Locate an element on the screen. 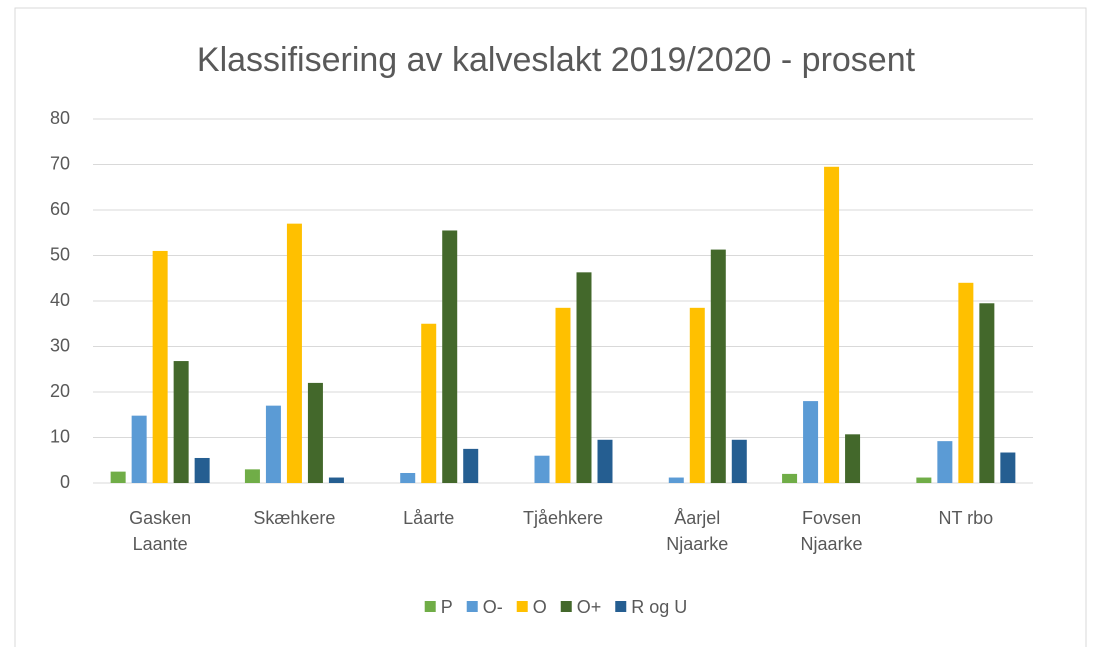 Image resolution: width=1099 pixels, height=647 pixels. x-tick-label: Gasken Laante is located at coordinates (160, 531).